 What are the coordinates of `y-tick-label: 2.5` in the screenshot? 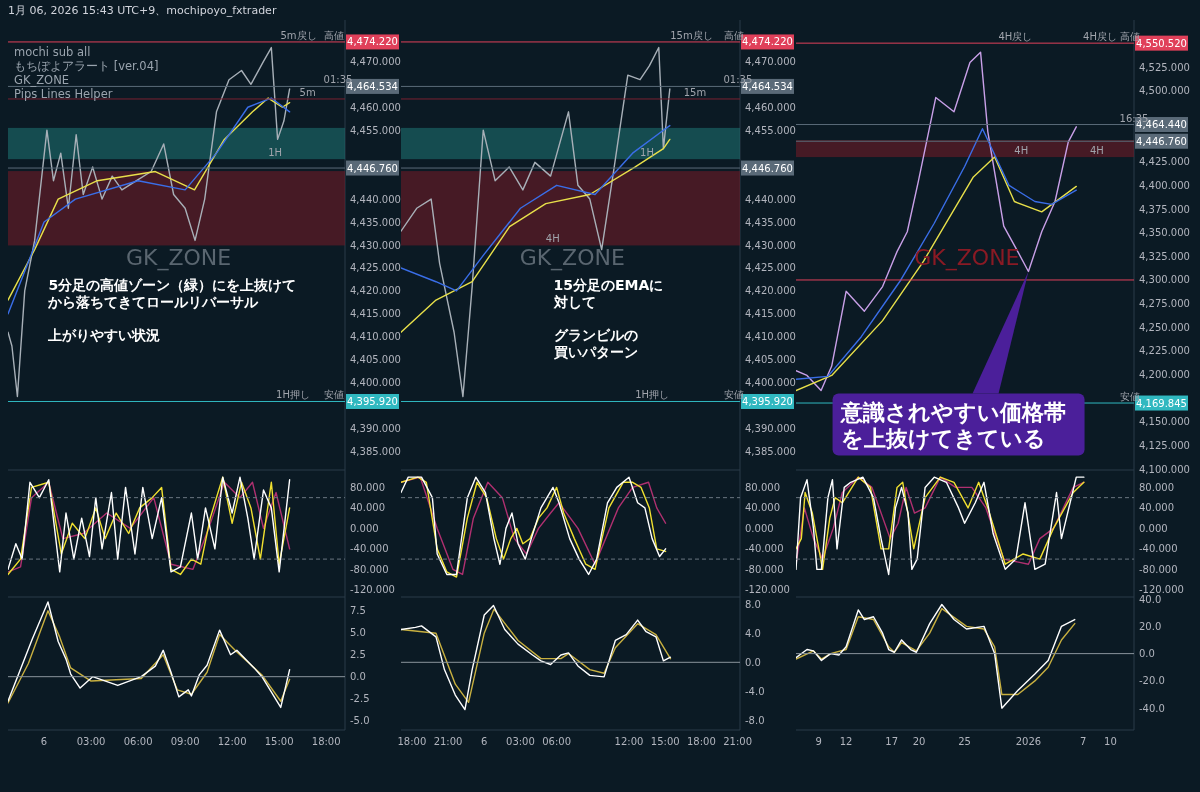 It's located at (358, 655).